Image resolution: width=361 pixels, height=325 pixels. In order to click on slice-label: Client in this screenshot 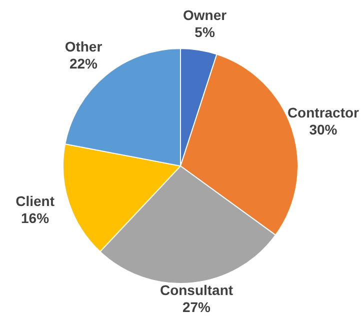, I will do `click(35, 201)`.